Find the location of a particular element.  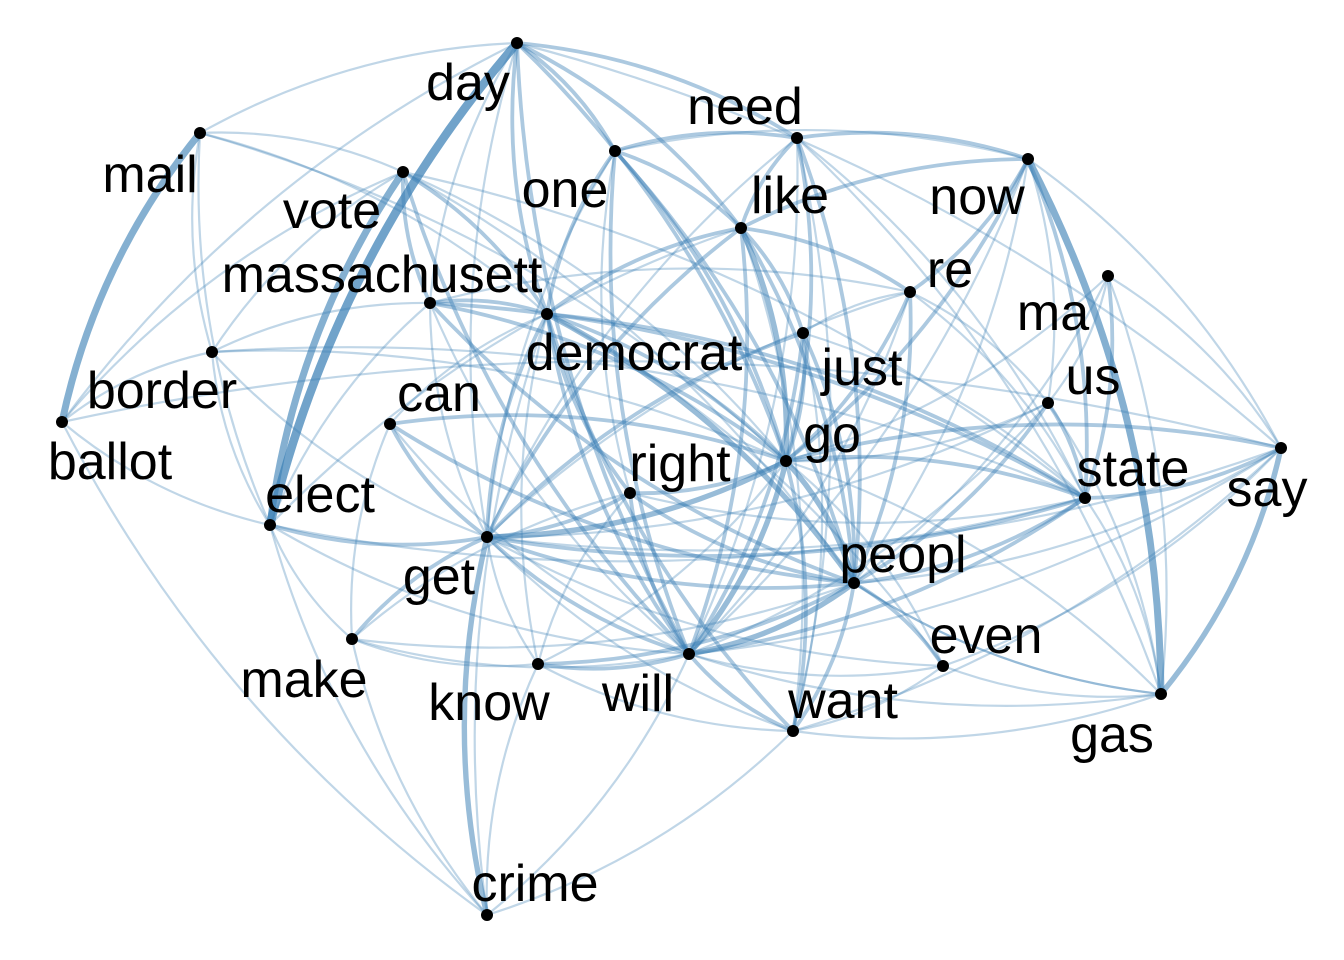

edge-one-peopl is located at coordinates (734, 367).